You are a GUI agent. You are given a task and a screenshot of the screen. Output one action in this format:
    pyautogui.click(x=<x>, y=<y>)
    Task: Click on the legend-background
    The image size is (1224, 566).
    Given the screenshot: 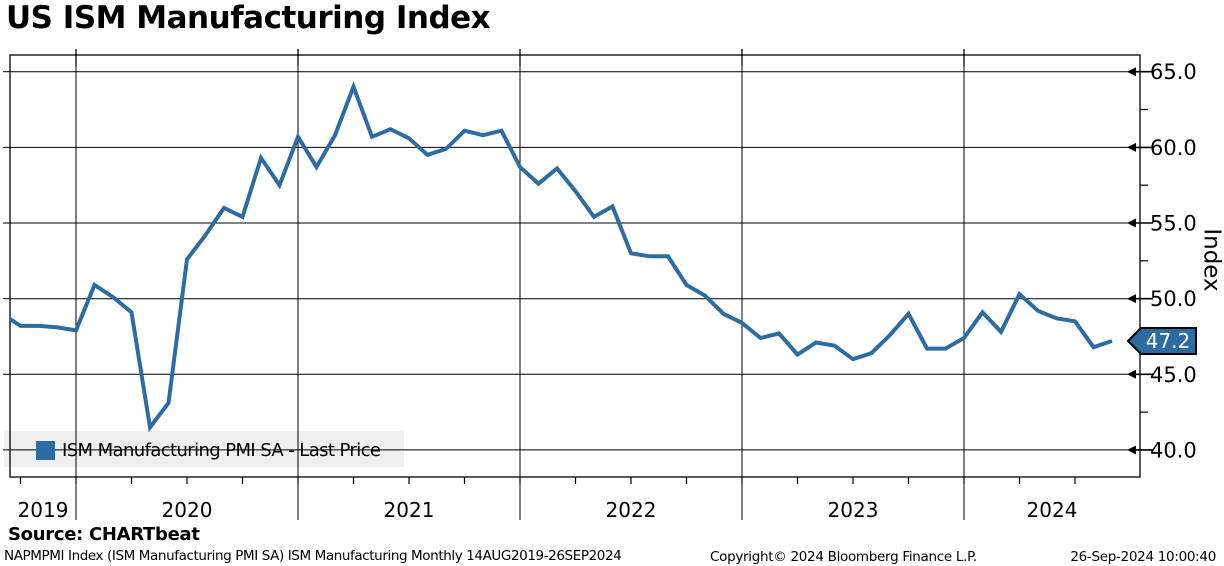 What is the action you would take?
    pyautogui.click(x=204, y=449)
    